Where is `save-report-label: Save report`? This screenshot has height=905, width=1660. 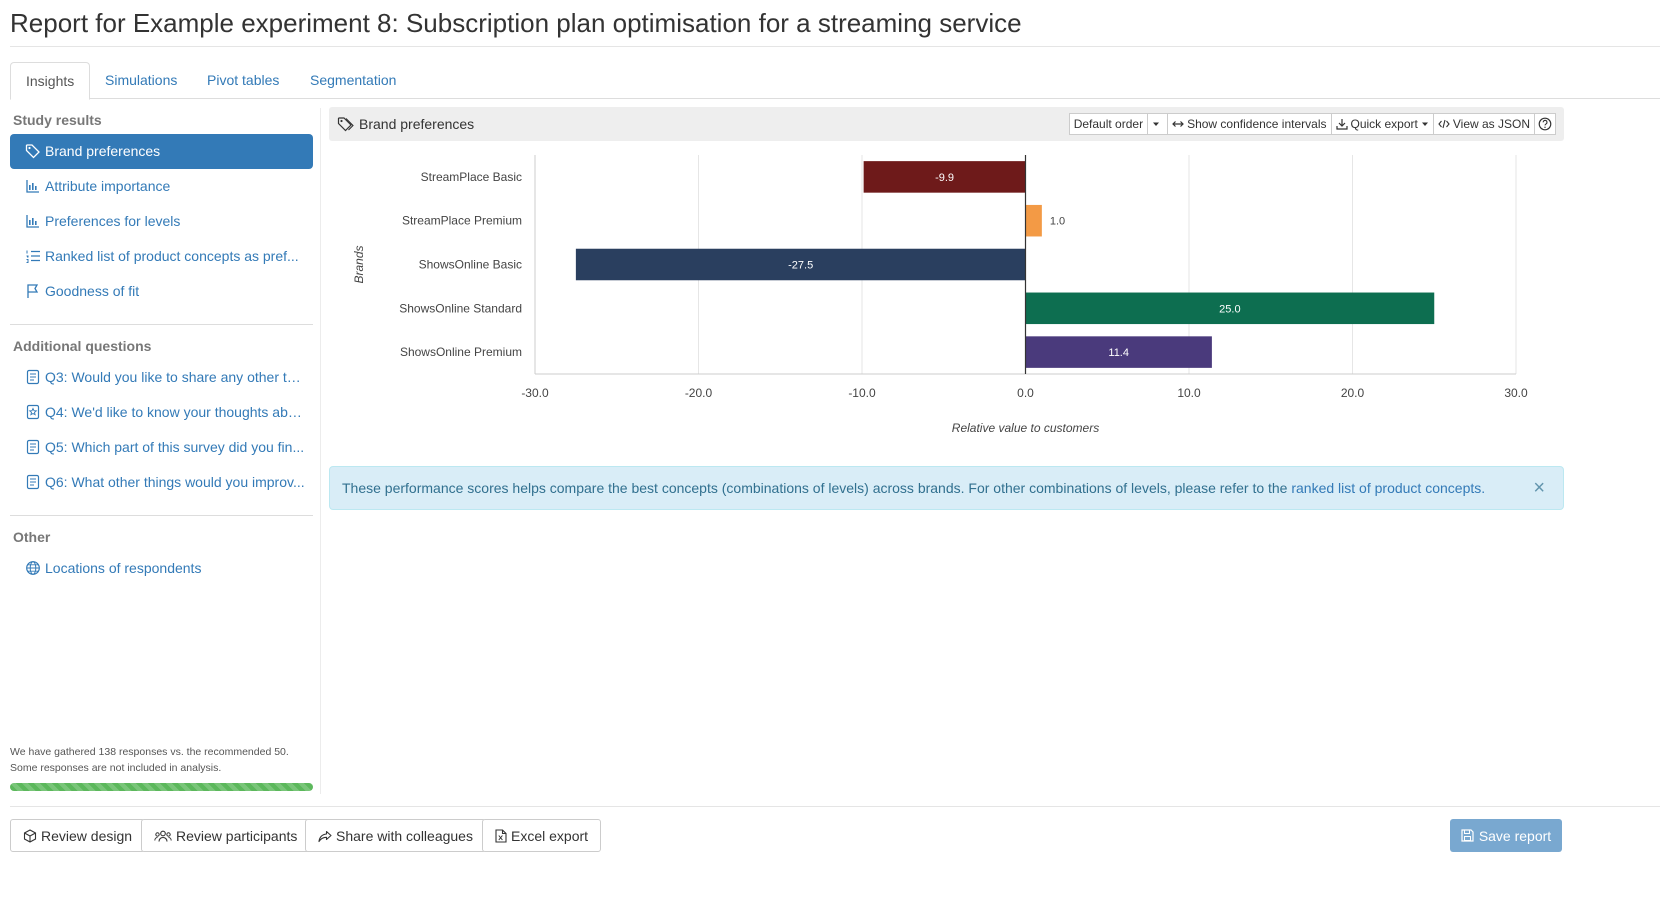
save-report-label: Save report is located at coordinates (1515, 835).